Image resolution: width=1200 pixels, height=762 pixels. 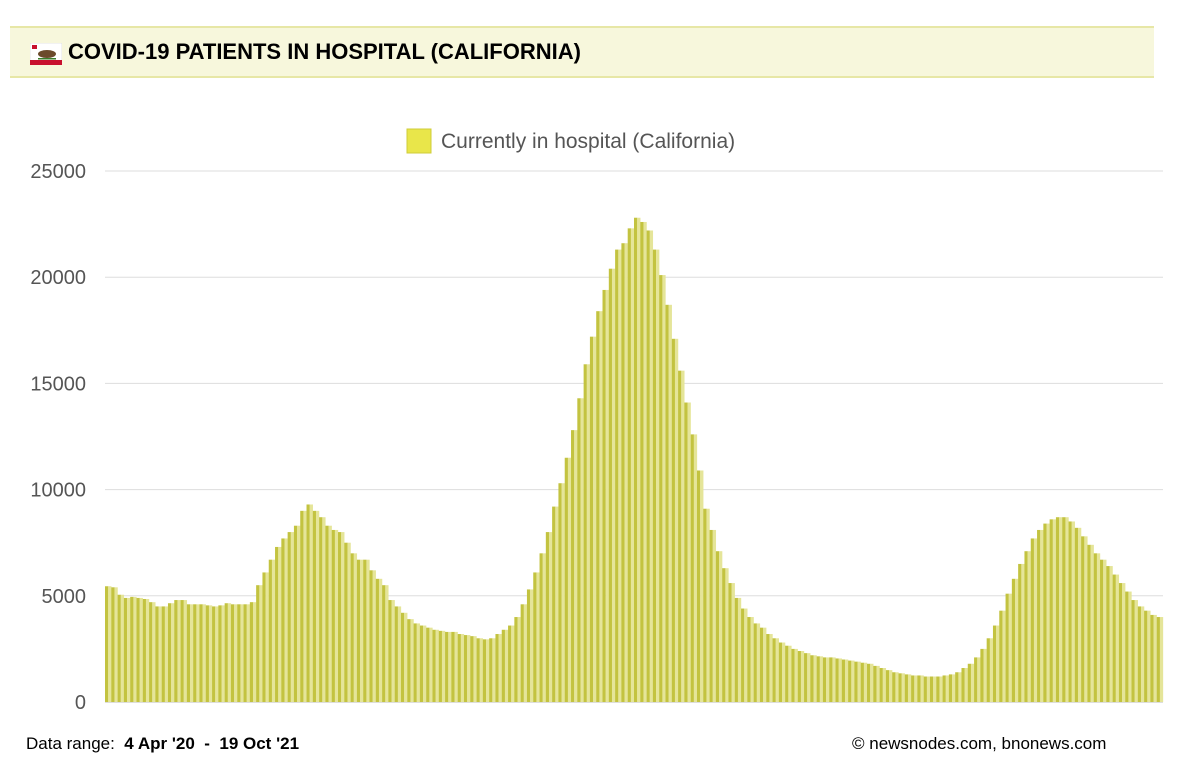 I want to click on y-tick-label: 20000, so click(x=58, y=278).